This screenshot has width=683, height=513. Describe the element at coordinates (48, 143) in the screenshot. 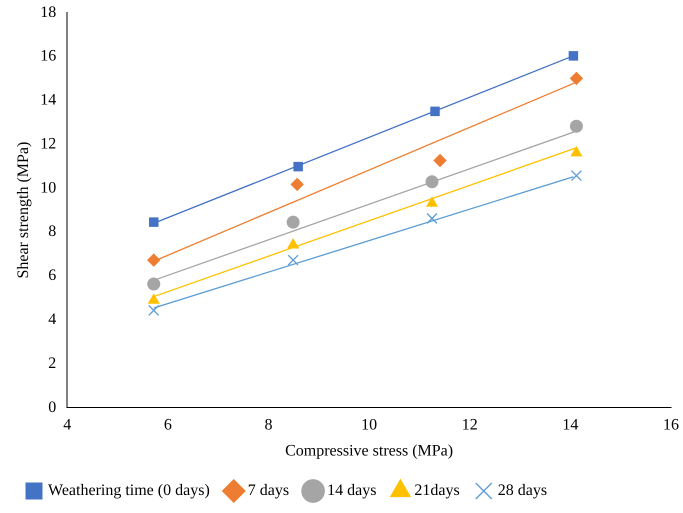

I see `y-tick-label: 12` at that location.